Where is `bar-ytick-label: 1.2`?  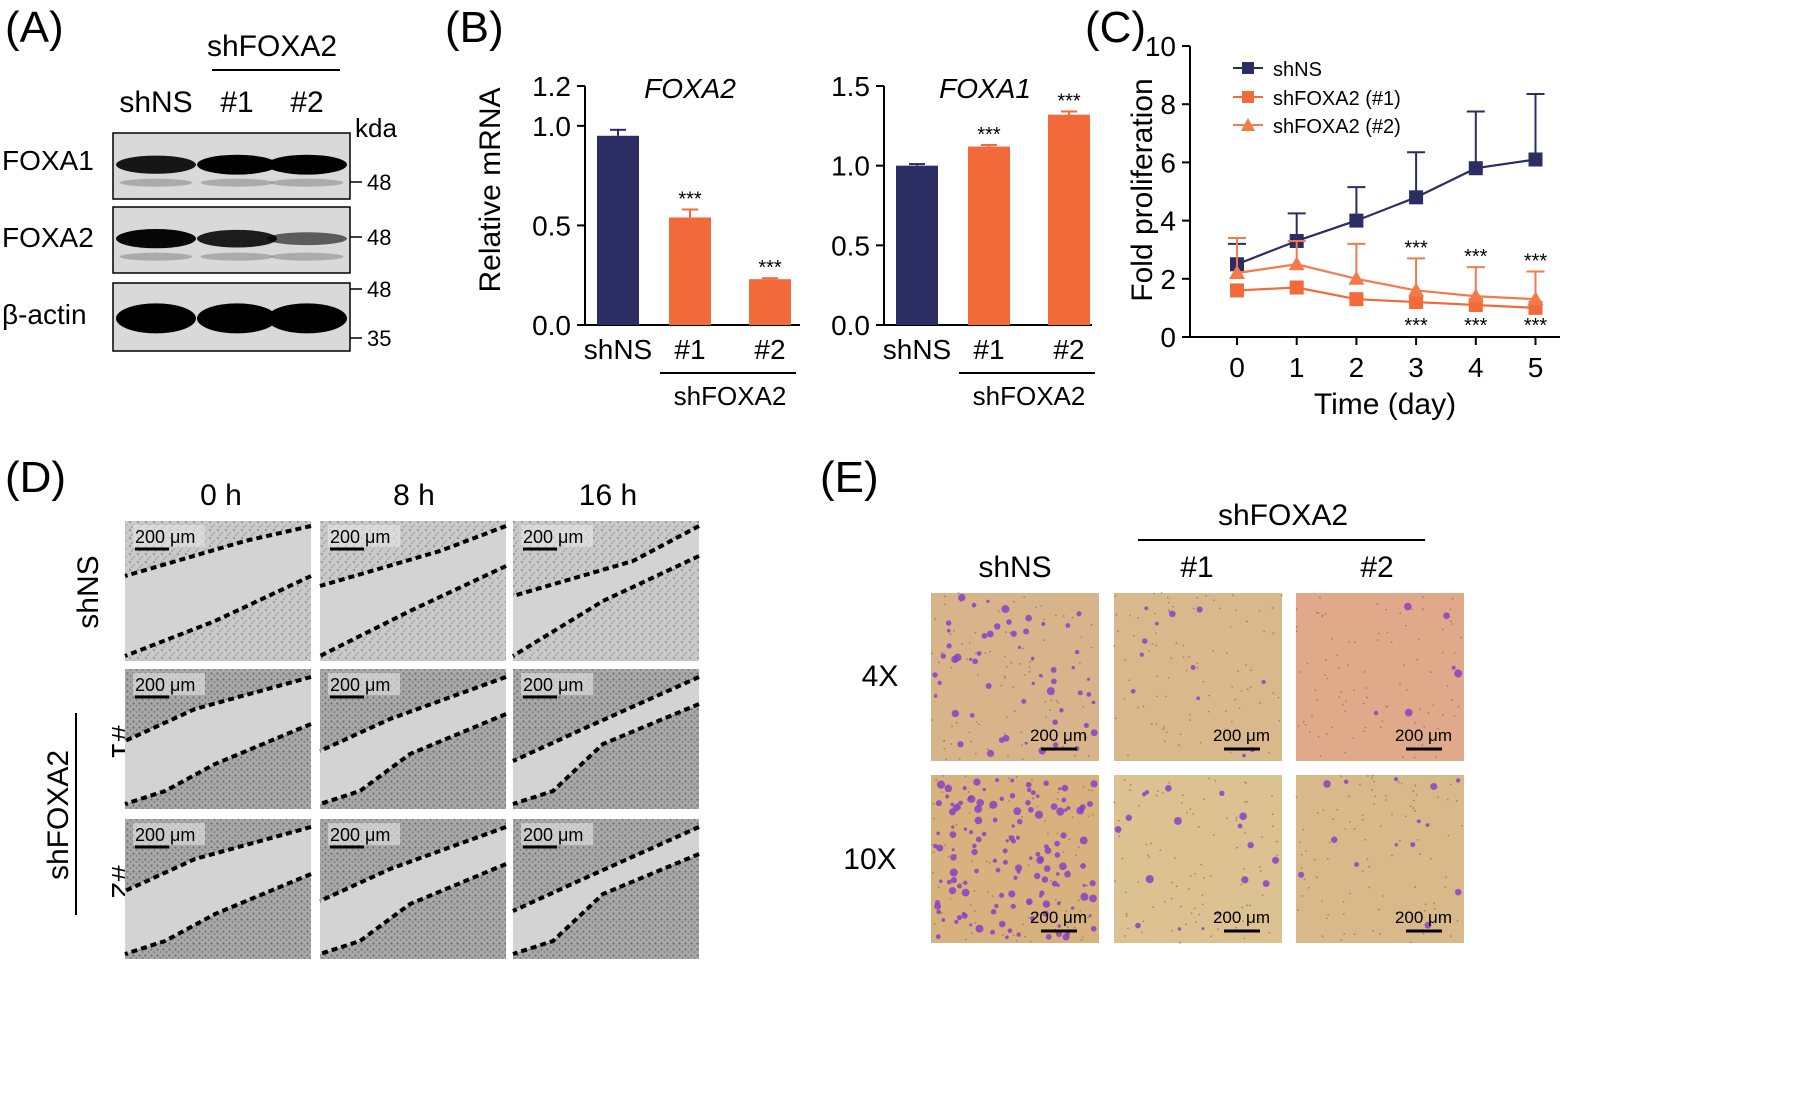 bar-ytick-label: 1.2 is located at coordinates (551, 86).